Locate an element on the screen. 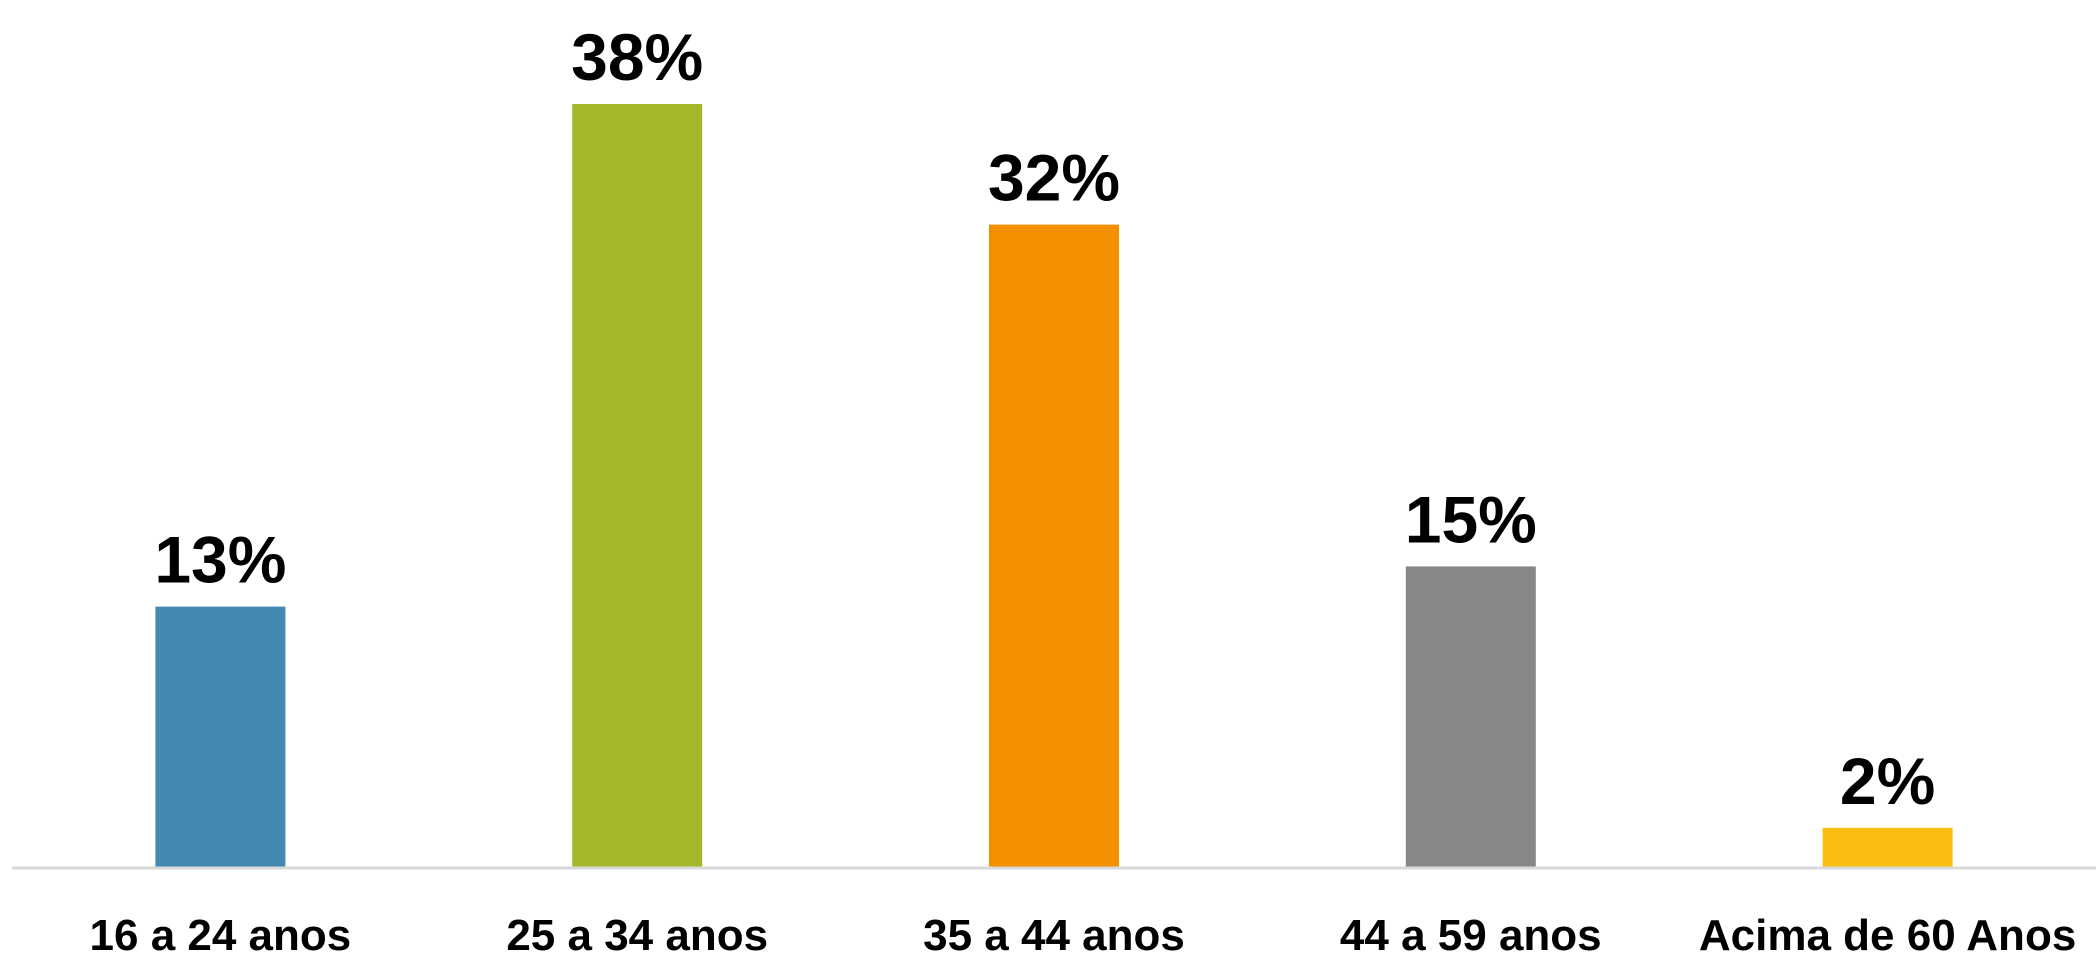  x-tick-label-3: 44 a 59 anos is located at coordinates (1471, 935).